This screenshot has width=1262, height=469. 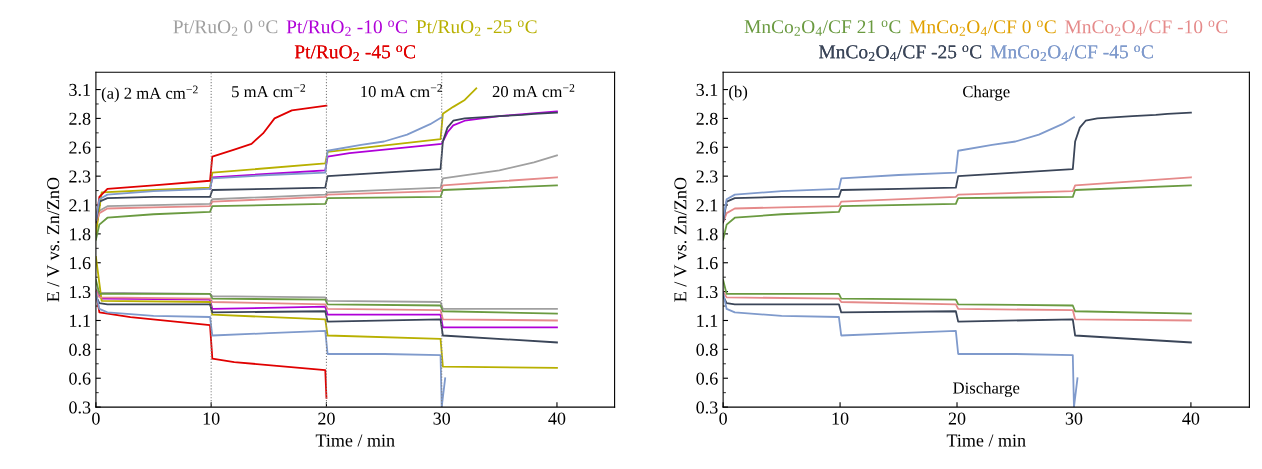 I want to click on text: Pt/RuO$_{2}$ -45 $^{o}$C, so click(x=354, y=53).